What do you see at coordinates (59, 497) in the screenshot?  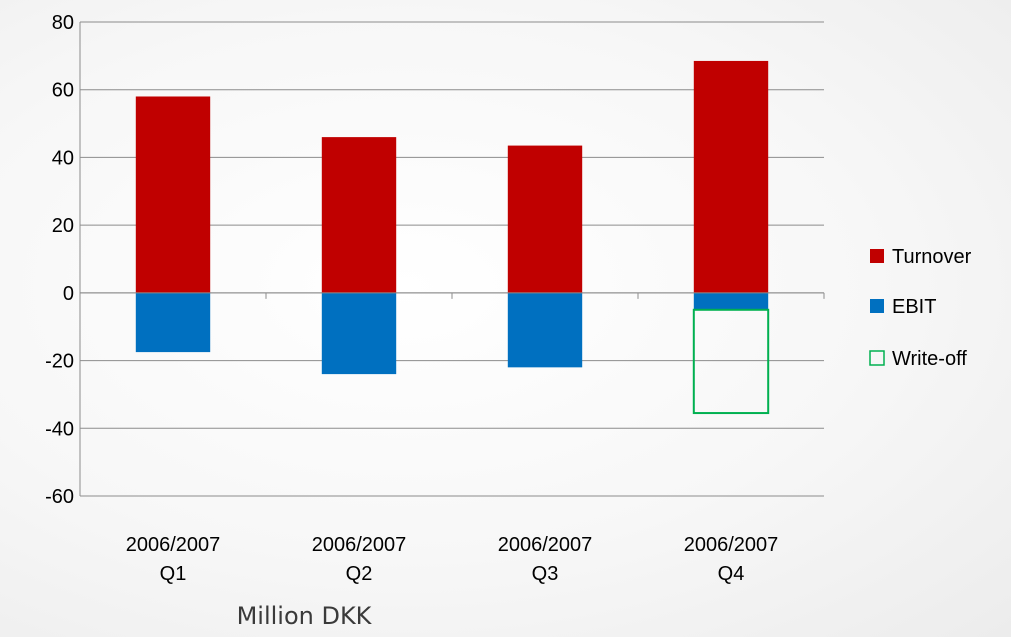 I see `y-tick-label: -60` at bounding box center [59, 497].